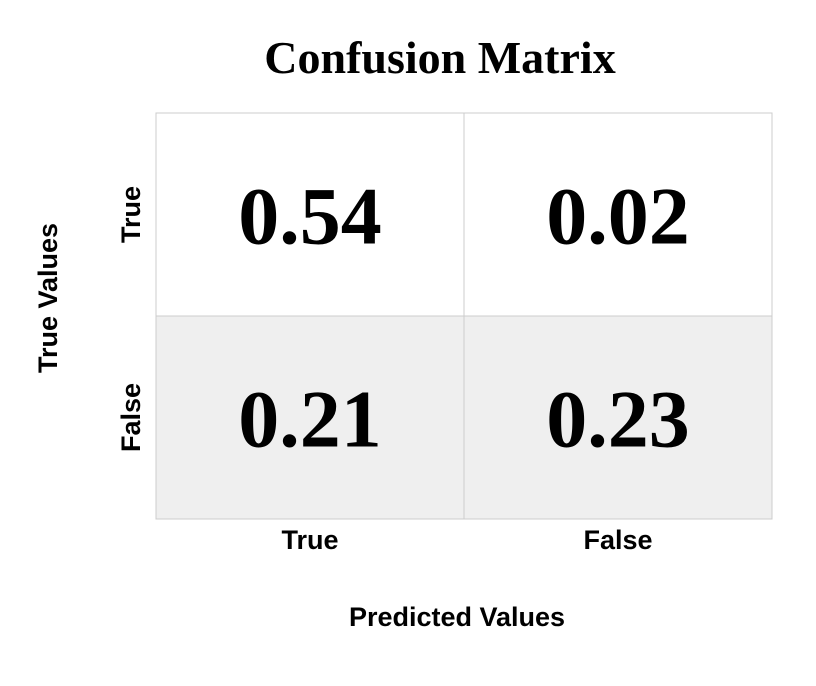 This screenshot has width=816, height=686. Describe the element at coordinates (439, 57) in the screenshot. I see `chart-title: Confusion Matrix` at that location.